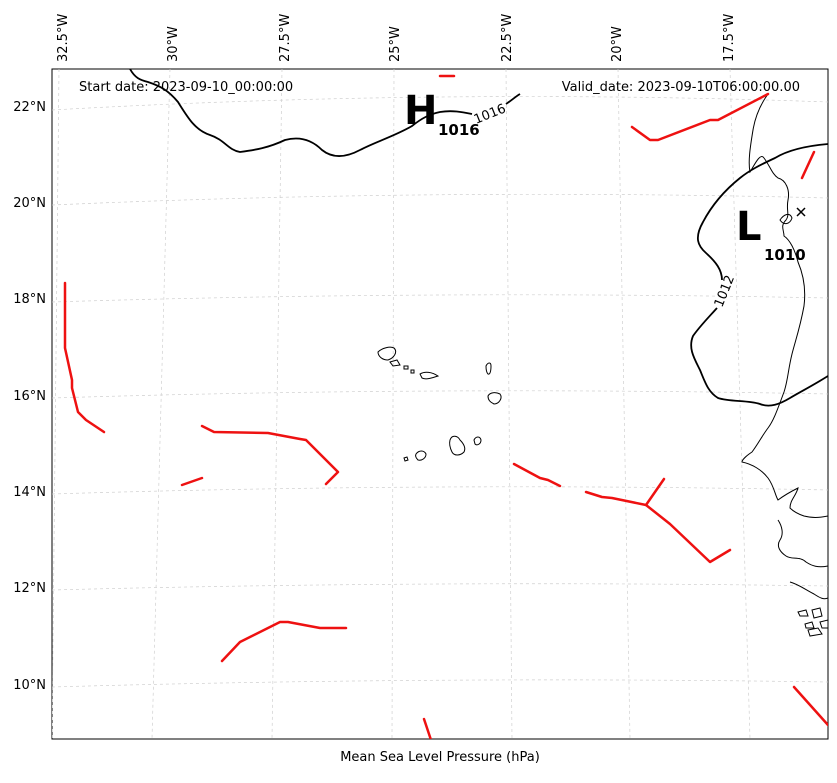  What do you see at coordinates (617, 44) in the screenshot?
I see `lon-label: 20°W` at bounding box center [617, 44].